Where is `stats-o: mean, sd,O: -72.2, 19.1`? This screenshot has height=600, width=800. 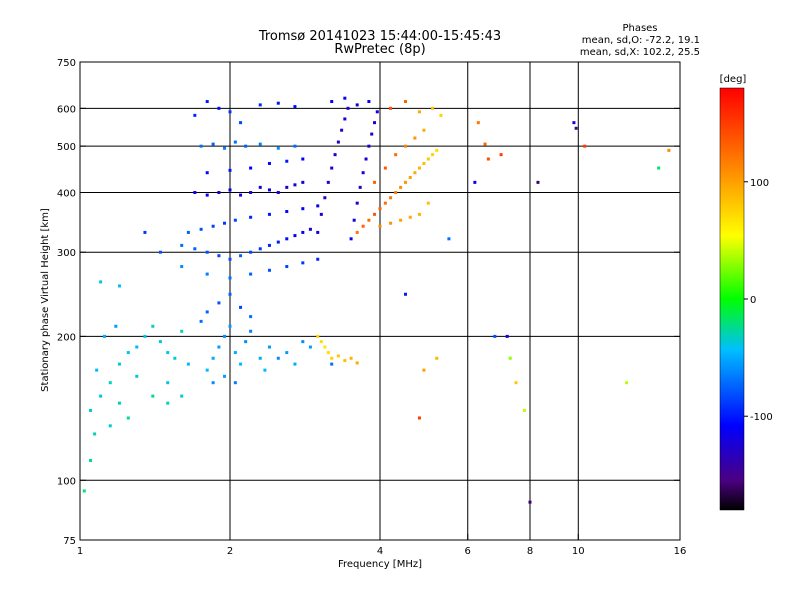
stats-o: mean, sd,O: -72.2, 19.1 is located at coordinates (641, 40).